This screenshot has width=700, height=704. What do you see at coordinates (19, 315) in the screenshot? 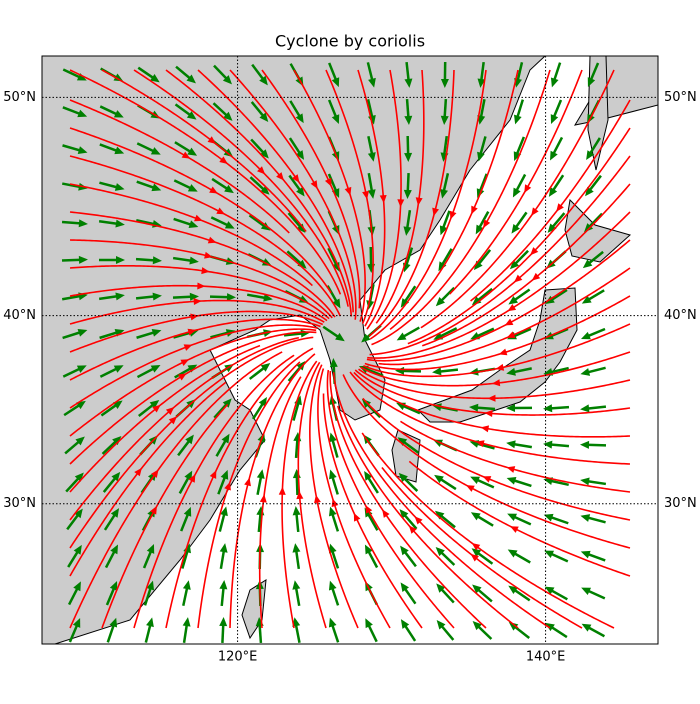
I see `y-tick-label: 40°N` at bounding box center [19, 315].